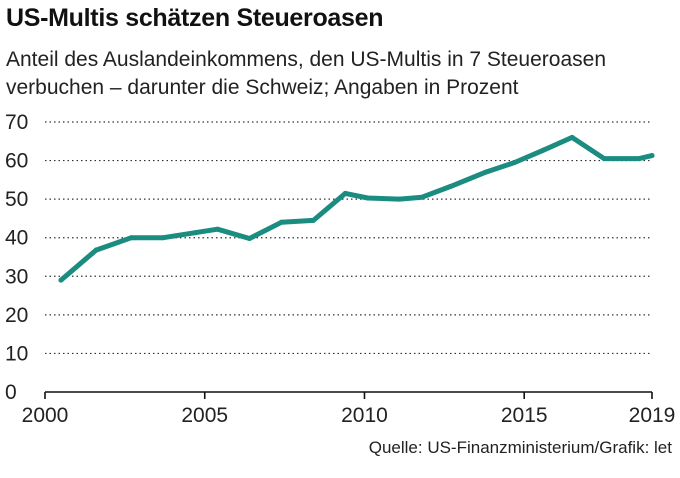  I want to click on y-axis-ticks: 0 10 20 30 40 50 60 70, so click(16, 257).